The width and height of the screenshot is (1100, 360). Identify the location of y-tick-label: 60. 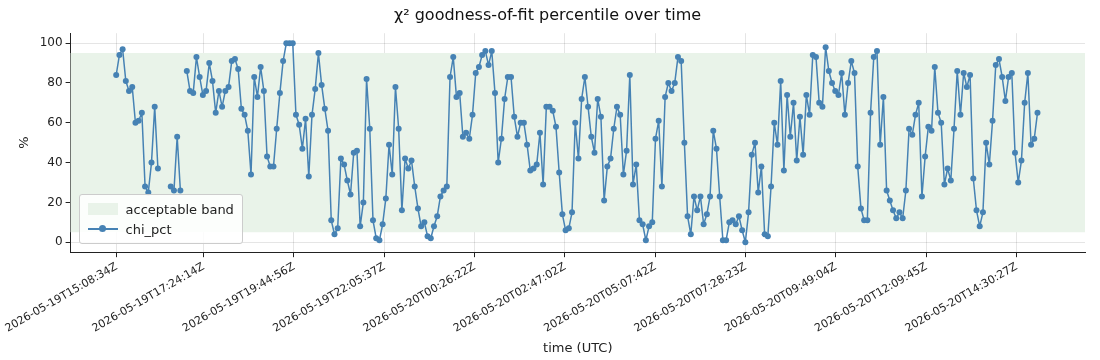
(55, 121).